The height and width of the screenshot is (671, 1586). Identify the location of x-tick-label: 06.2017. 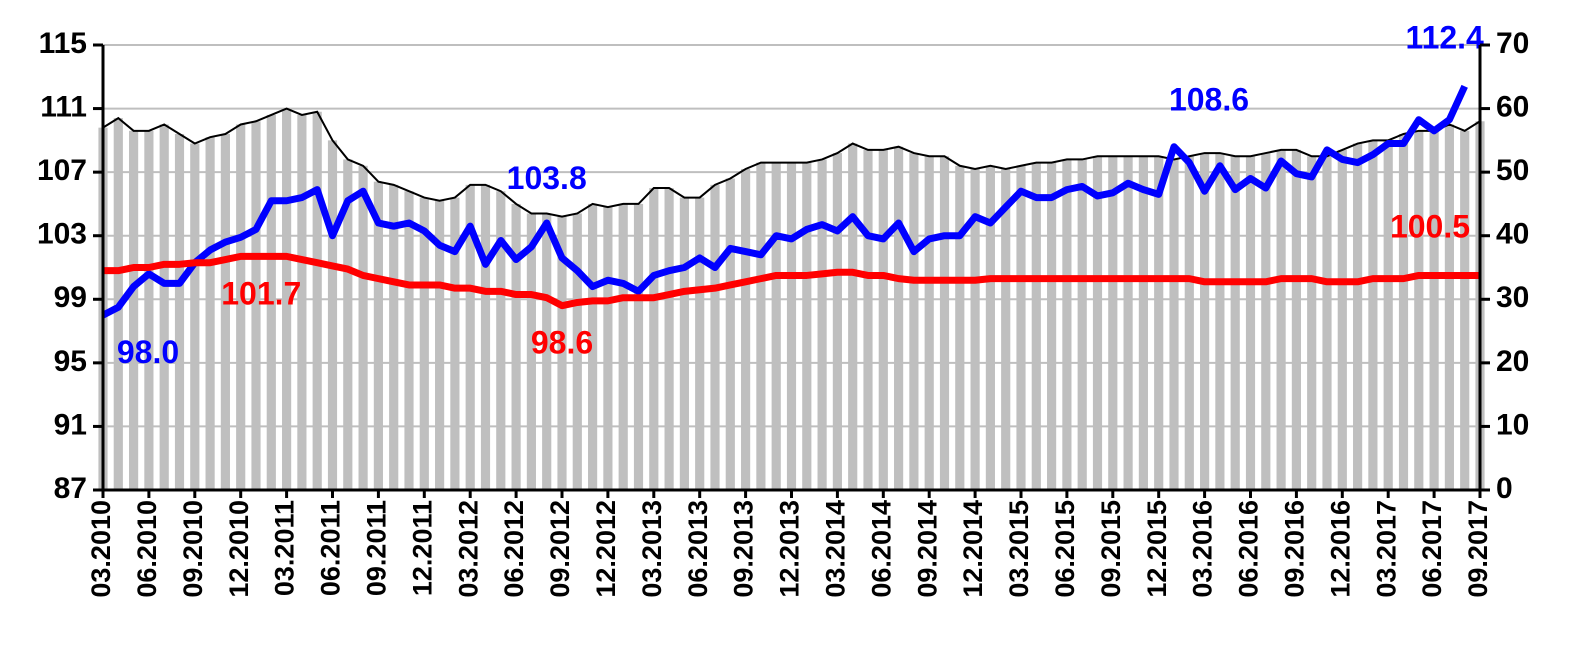
(1432, 549).